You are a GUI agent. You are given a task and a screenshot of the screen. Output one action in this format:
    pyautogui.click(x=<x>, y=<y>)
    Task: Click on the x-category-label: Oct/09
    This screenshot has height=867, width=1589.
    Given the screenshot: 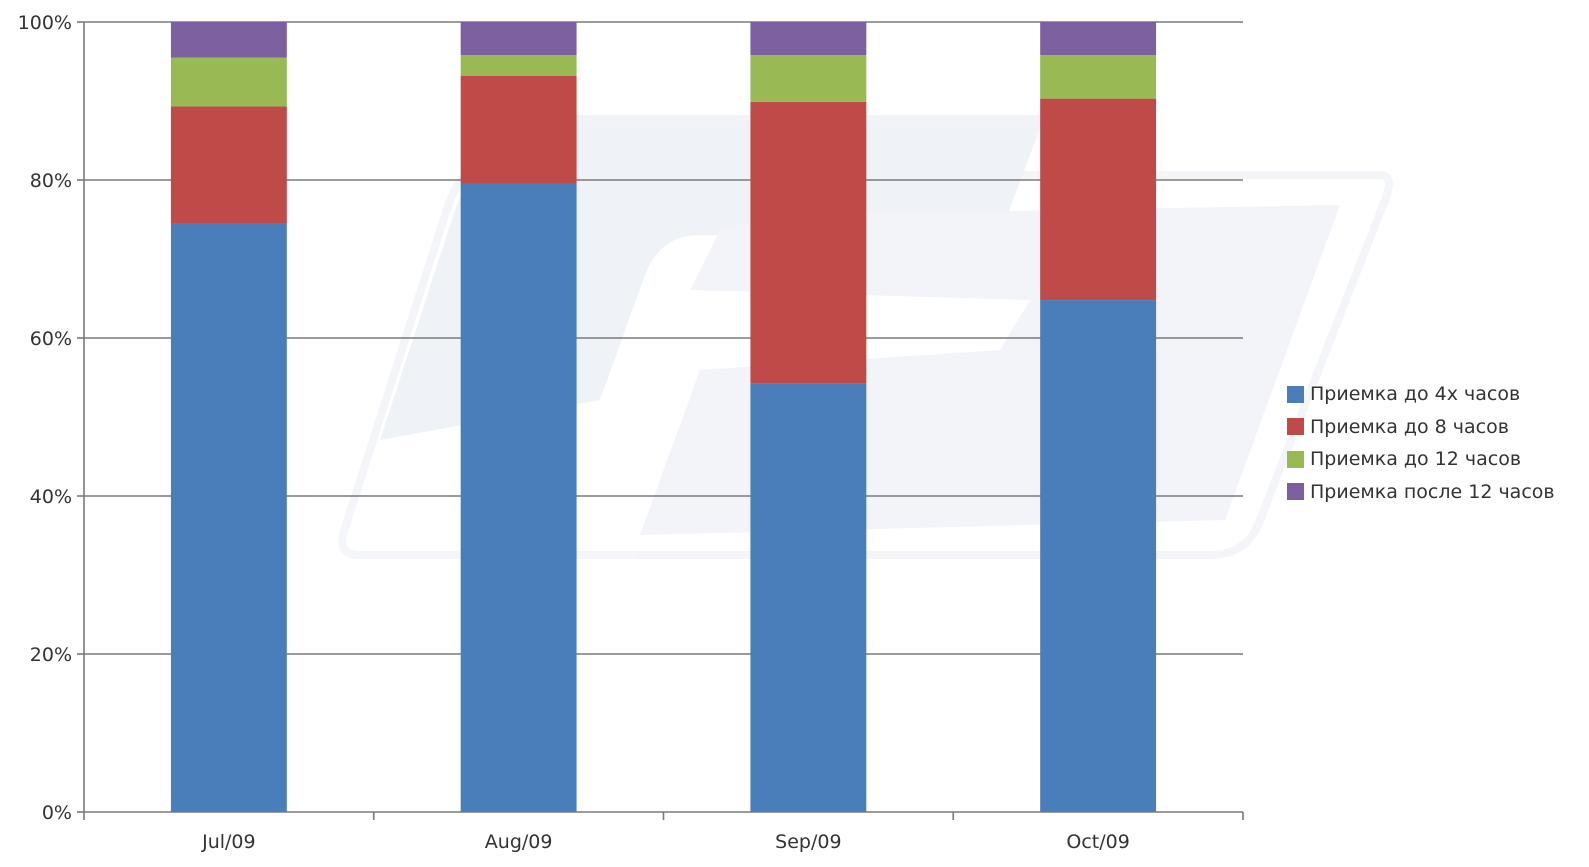 What is the action you would take?
    pyautogui.click(x=1097, y=842)
    